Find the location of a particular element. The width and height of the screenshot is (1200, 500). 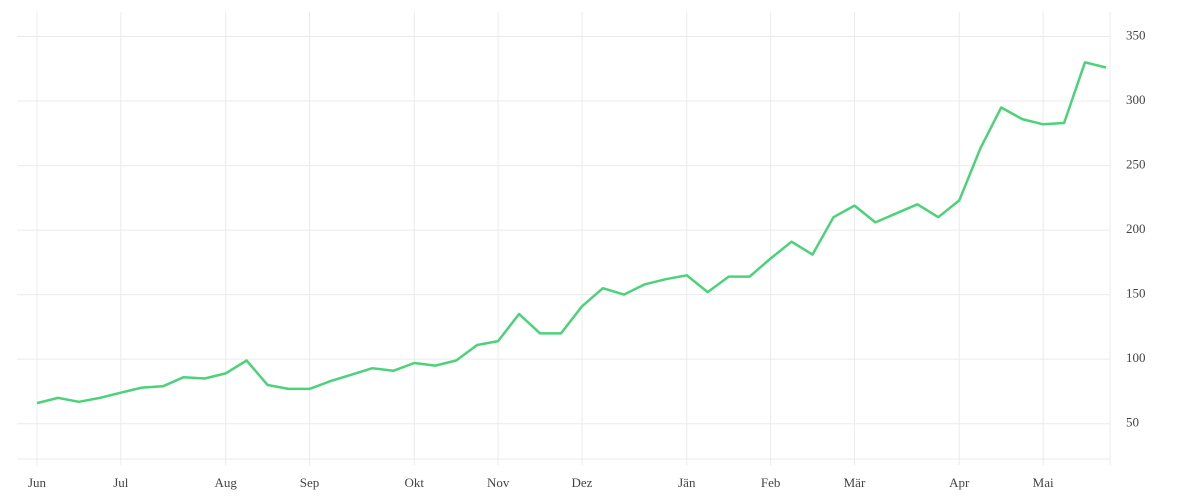

x-tick-label: Mär is located at coordinates (855, 482).